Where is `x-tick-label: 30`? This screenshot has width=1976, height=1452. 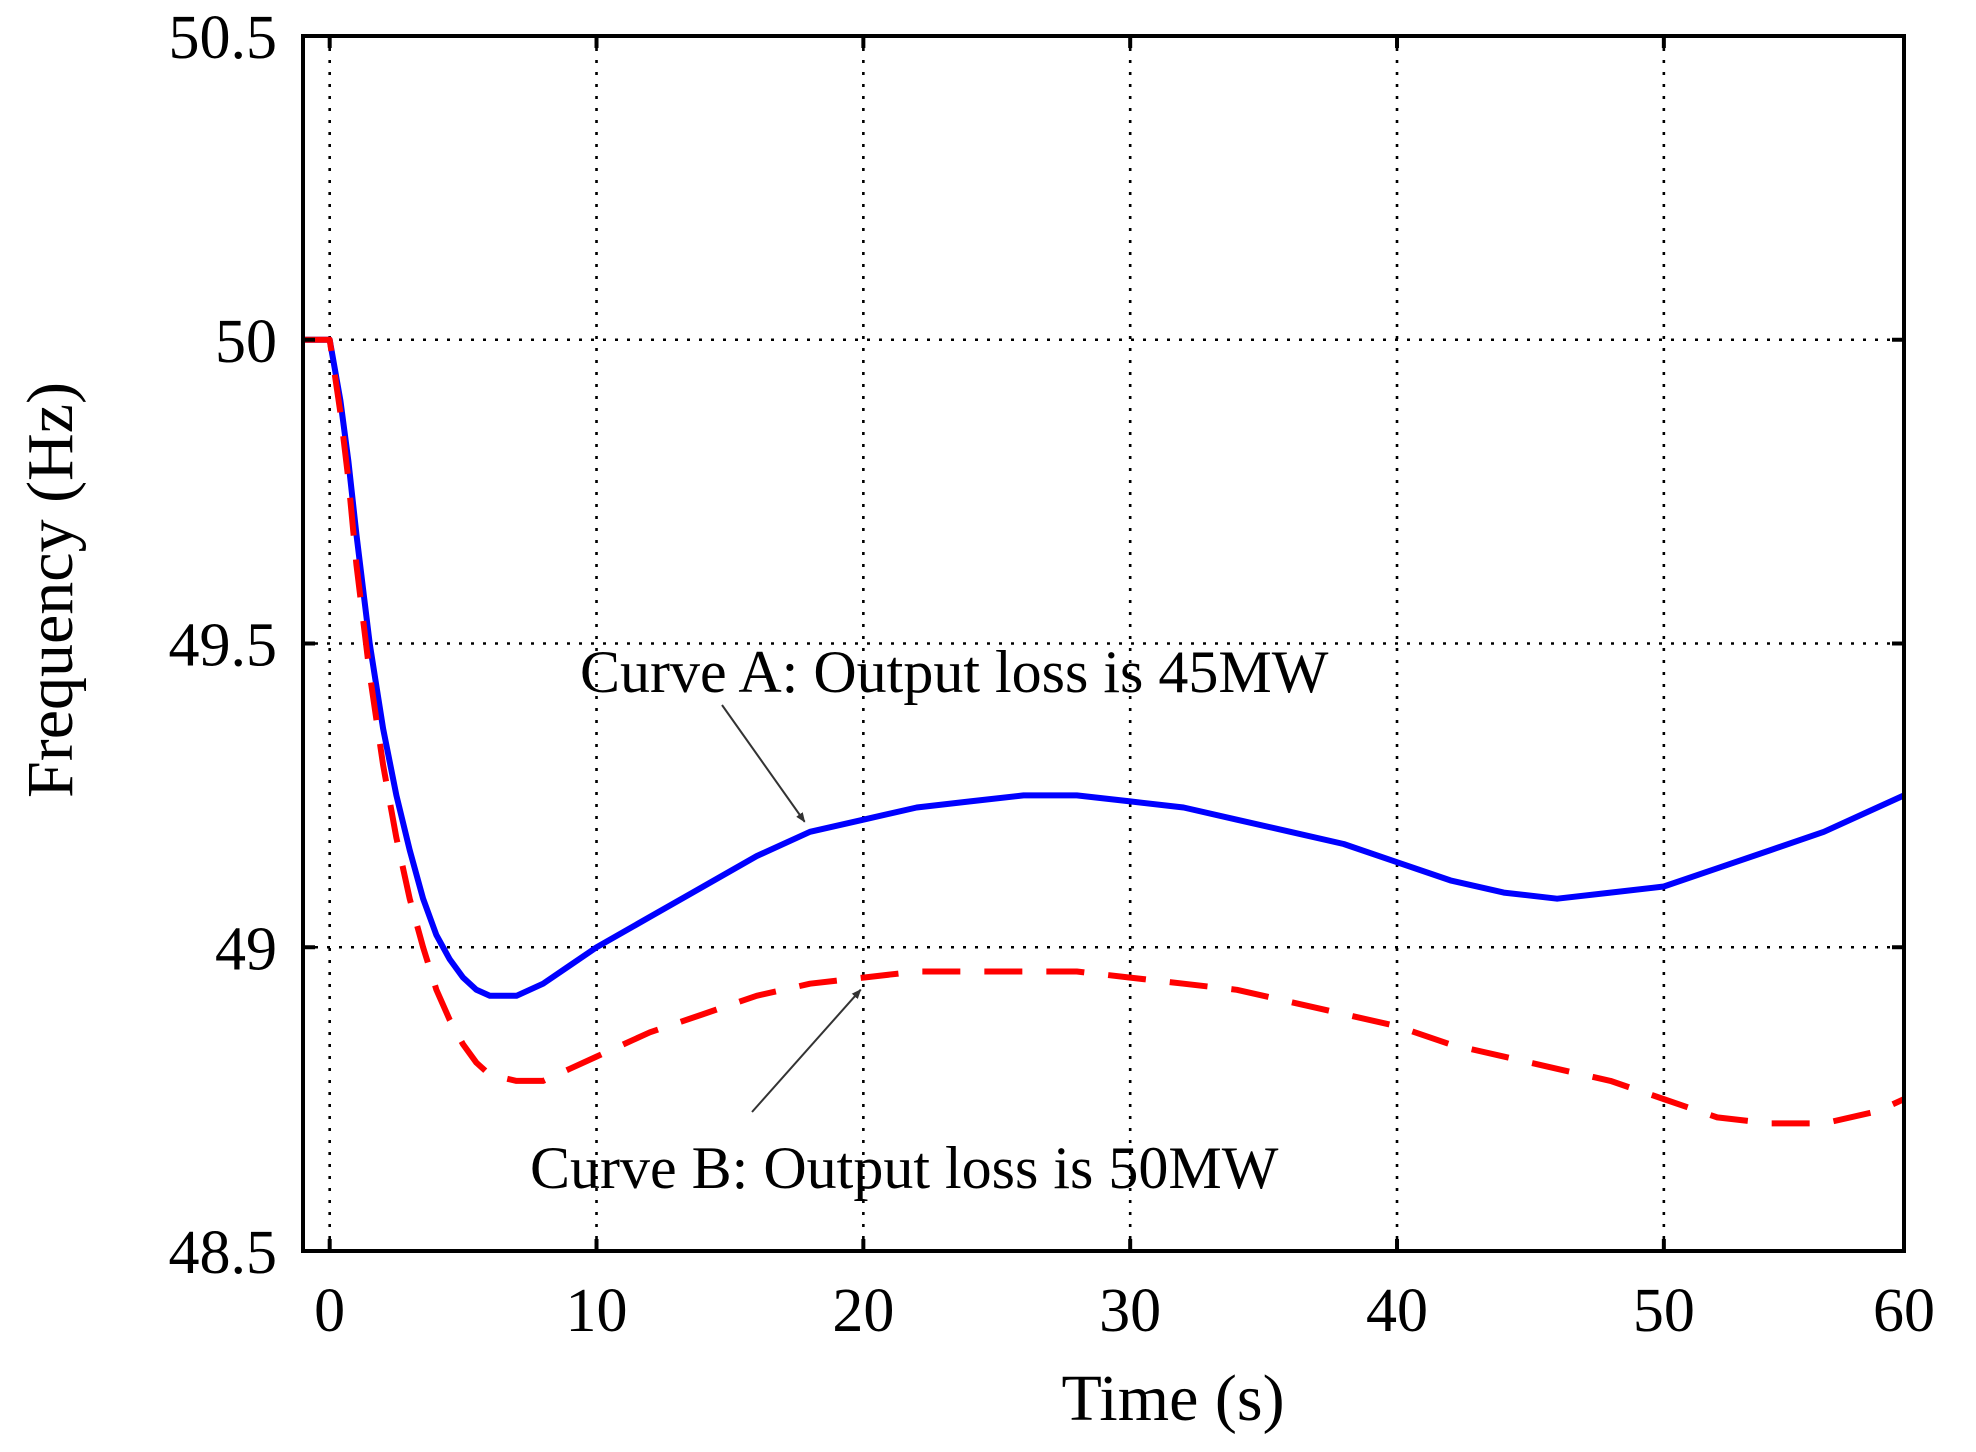 x-tick-label: 30 is located at coordinates (1130, 1311).